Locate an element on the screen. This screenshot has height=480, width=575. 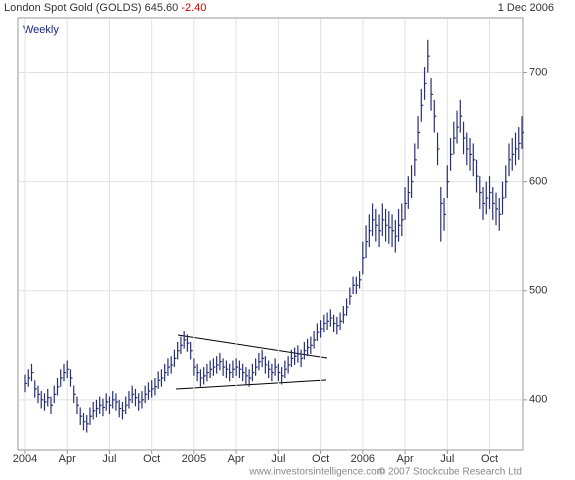
y-tick-label: 600 is located at coordinates (538, 182).